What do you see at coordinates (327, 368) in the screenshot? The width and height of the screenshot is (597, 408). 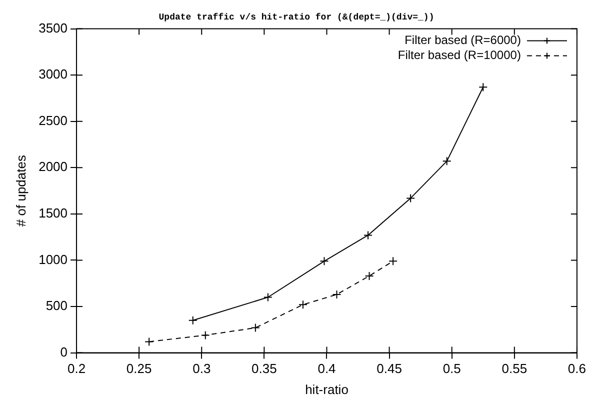 I see `x-tick-label: 0.4` at bounding box center [327, 368].